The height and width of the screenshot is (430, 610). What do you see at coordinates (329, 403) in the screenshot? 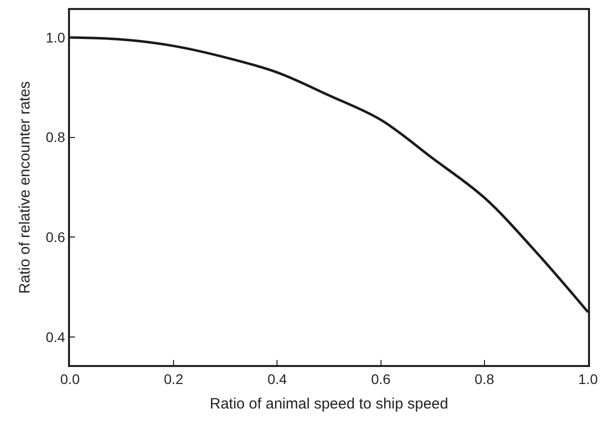
I see `x-axis-title: Ratio of animal speed to ship speed` at bounding box center [329, 403].